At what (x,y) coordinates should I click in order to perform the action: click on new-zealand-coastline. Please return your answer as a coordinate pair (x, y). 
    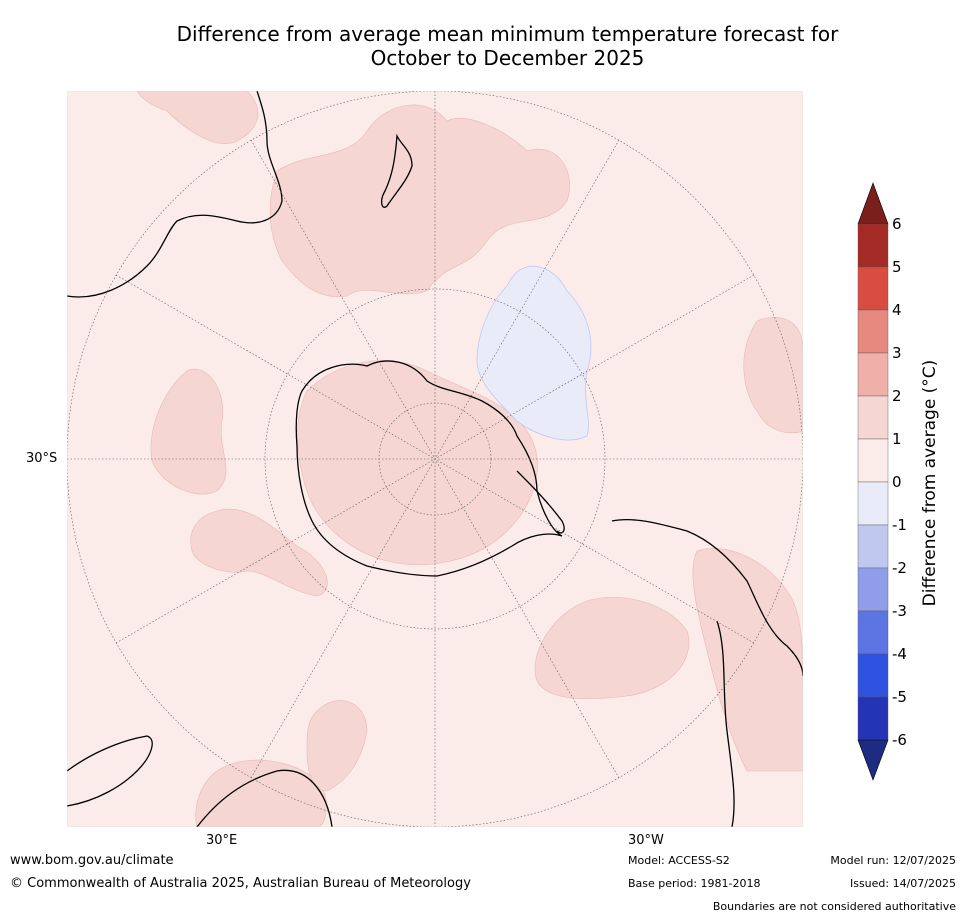
    Looking at the image, I should click on (397, 170).